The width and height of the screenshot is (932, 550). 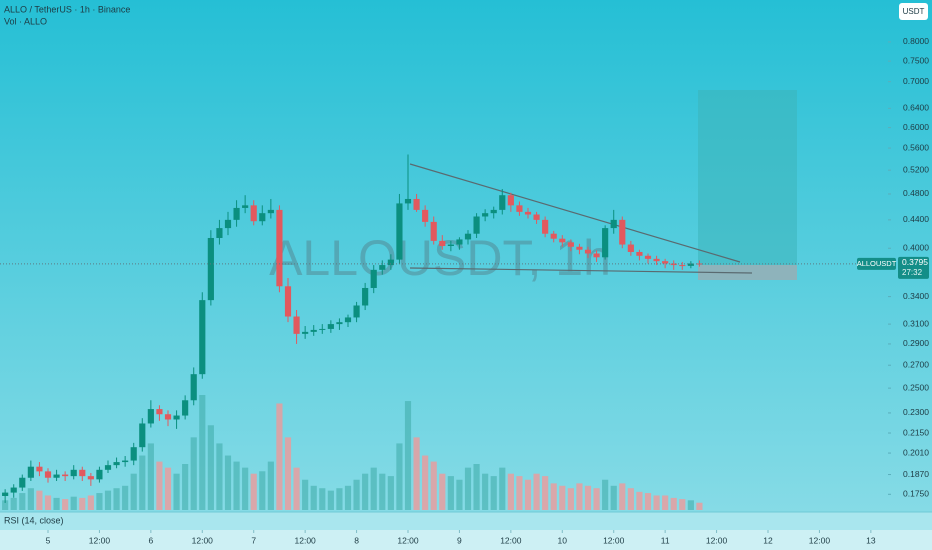 What do you see at coordinates (916, 452) in the screenshot?
I see `y-tick-label: 0.2010` at bounding box center [916, 452].